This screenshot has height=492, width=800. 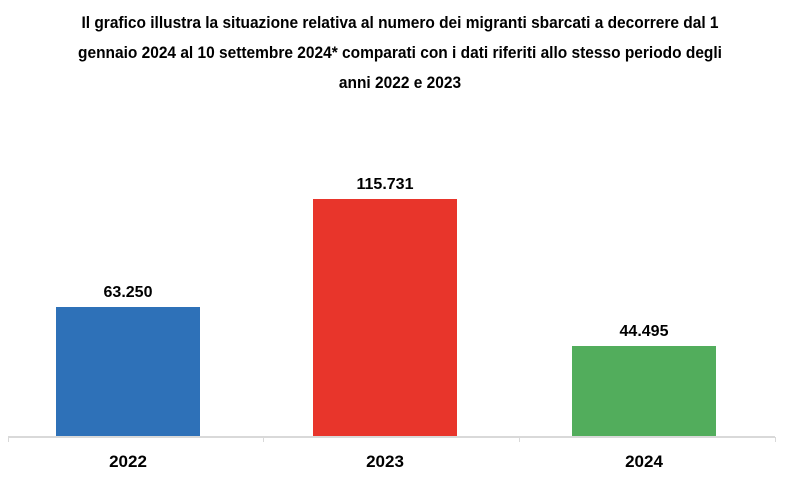 I want to click on bar-2022, so click(x=128, y=372).